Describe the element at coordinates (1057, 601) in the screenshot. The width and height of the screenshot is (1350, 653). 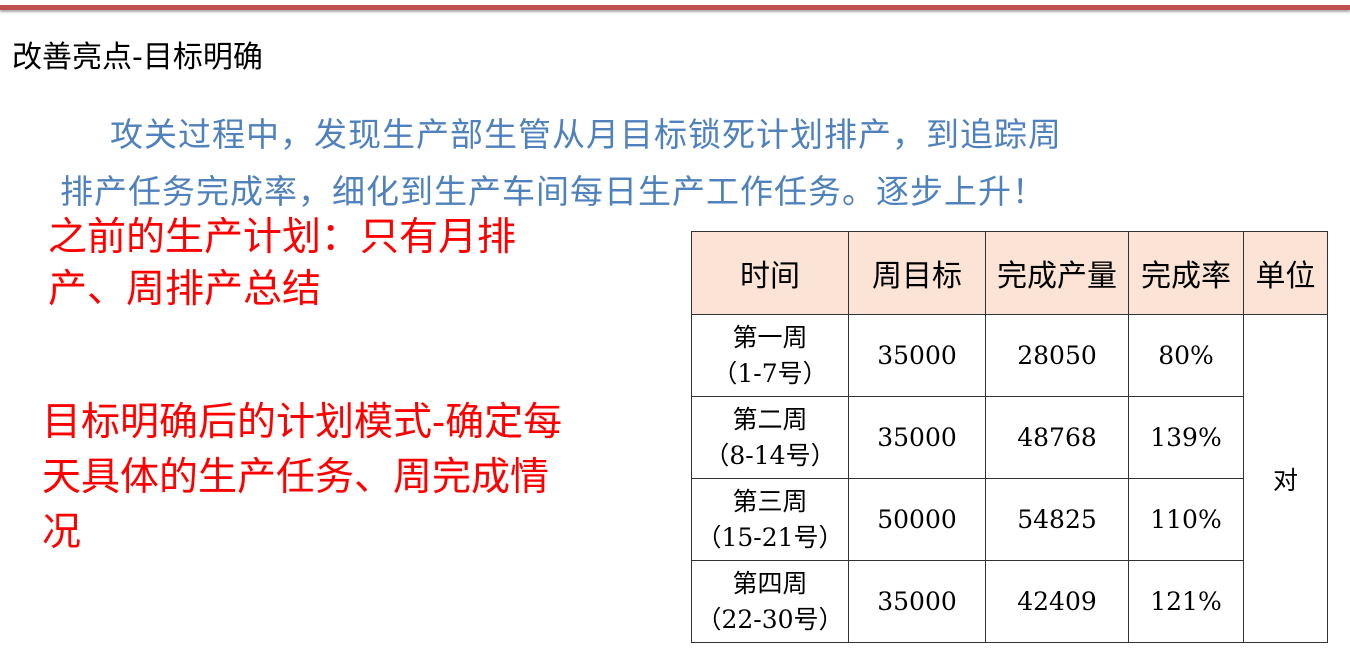
I see `cell-output: 42409` at that location.